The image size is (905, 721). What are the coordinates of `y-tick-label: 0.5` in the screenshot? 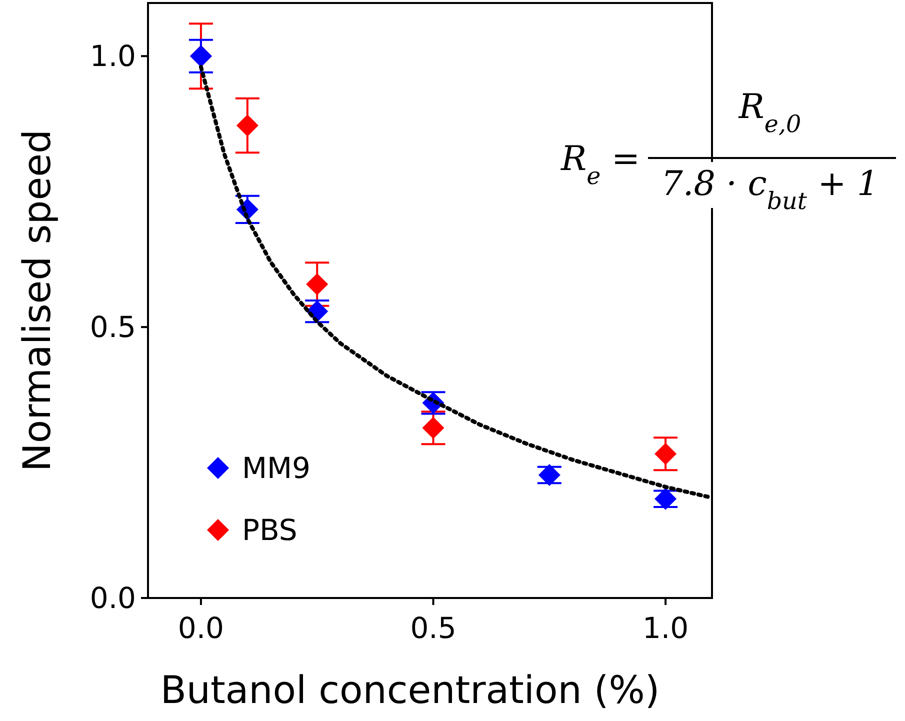 It's located at (113, 327).